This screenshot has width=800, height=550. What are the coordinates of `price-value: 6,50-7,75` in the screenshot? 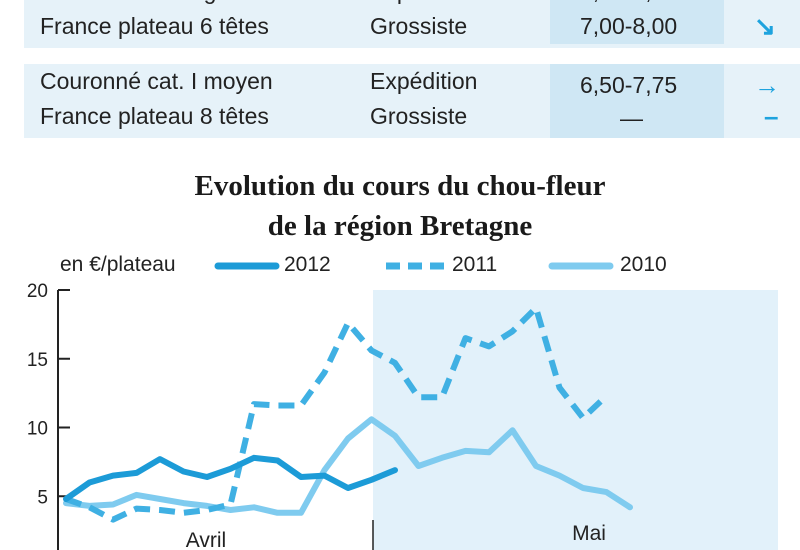 It's located at (629, 85).